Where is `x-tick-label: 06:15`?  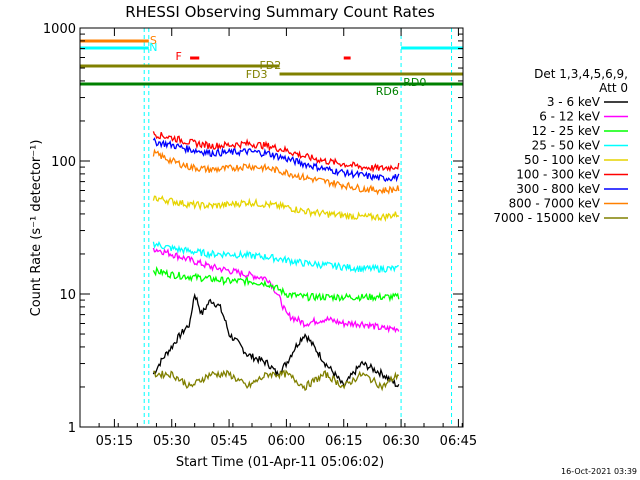
x-tick-label: 06:15 is located at coordinates (343, 441).